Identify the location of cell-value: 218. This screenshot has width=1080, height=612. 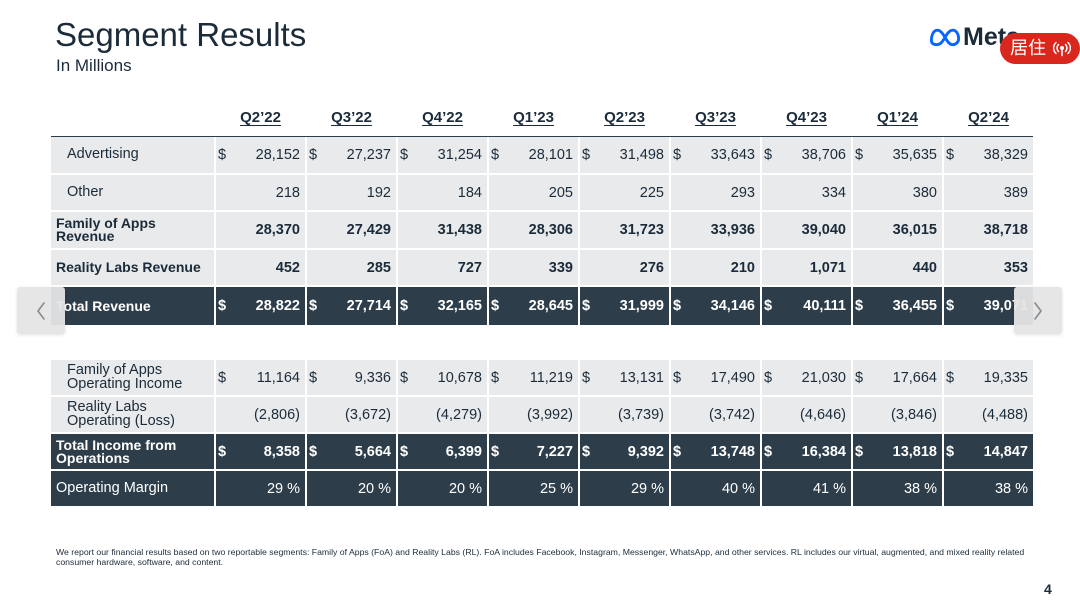
(287, 192).